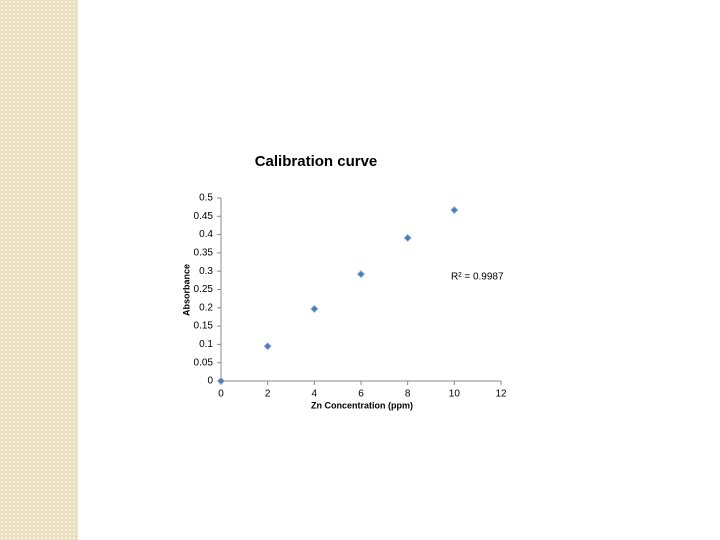  I want to click on y-tick-label: 0.35, so click(204, 253).